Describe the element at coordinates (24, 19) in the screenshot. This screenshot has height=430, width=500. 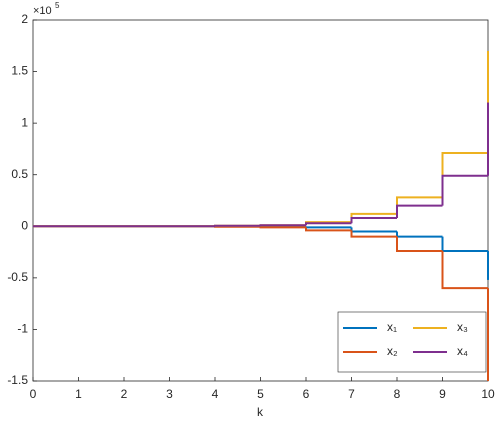
I see `y-tick-label: 2` at that location.